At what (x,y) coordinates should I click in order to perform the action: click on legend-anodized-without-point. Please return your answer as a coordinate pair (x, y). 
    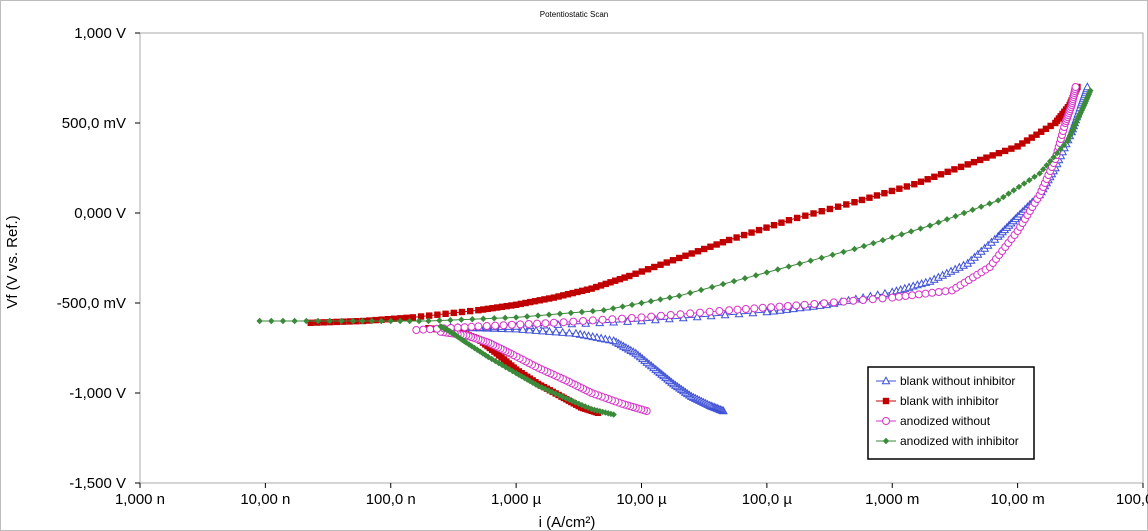
    Looking at the image, I should click on (886, 421).